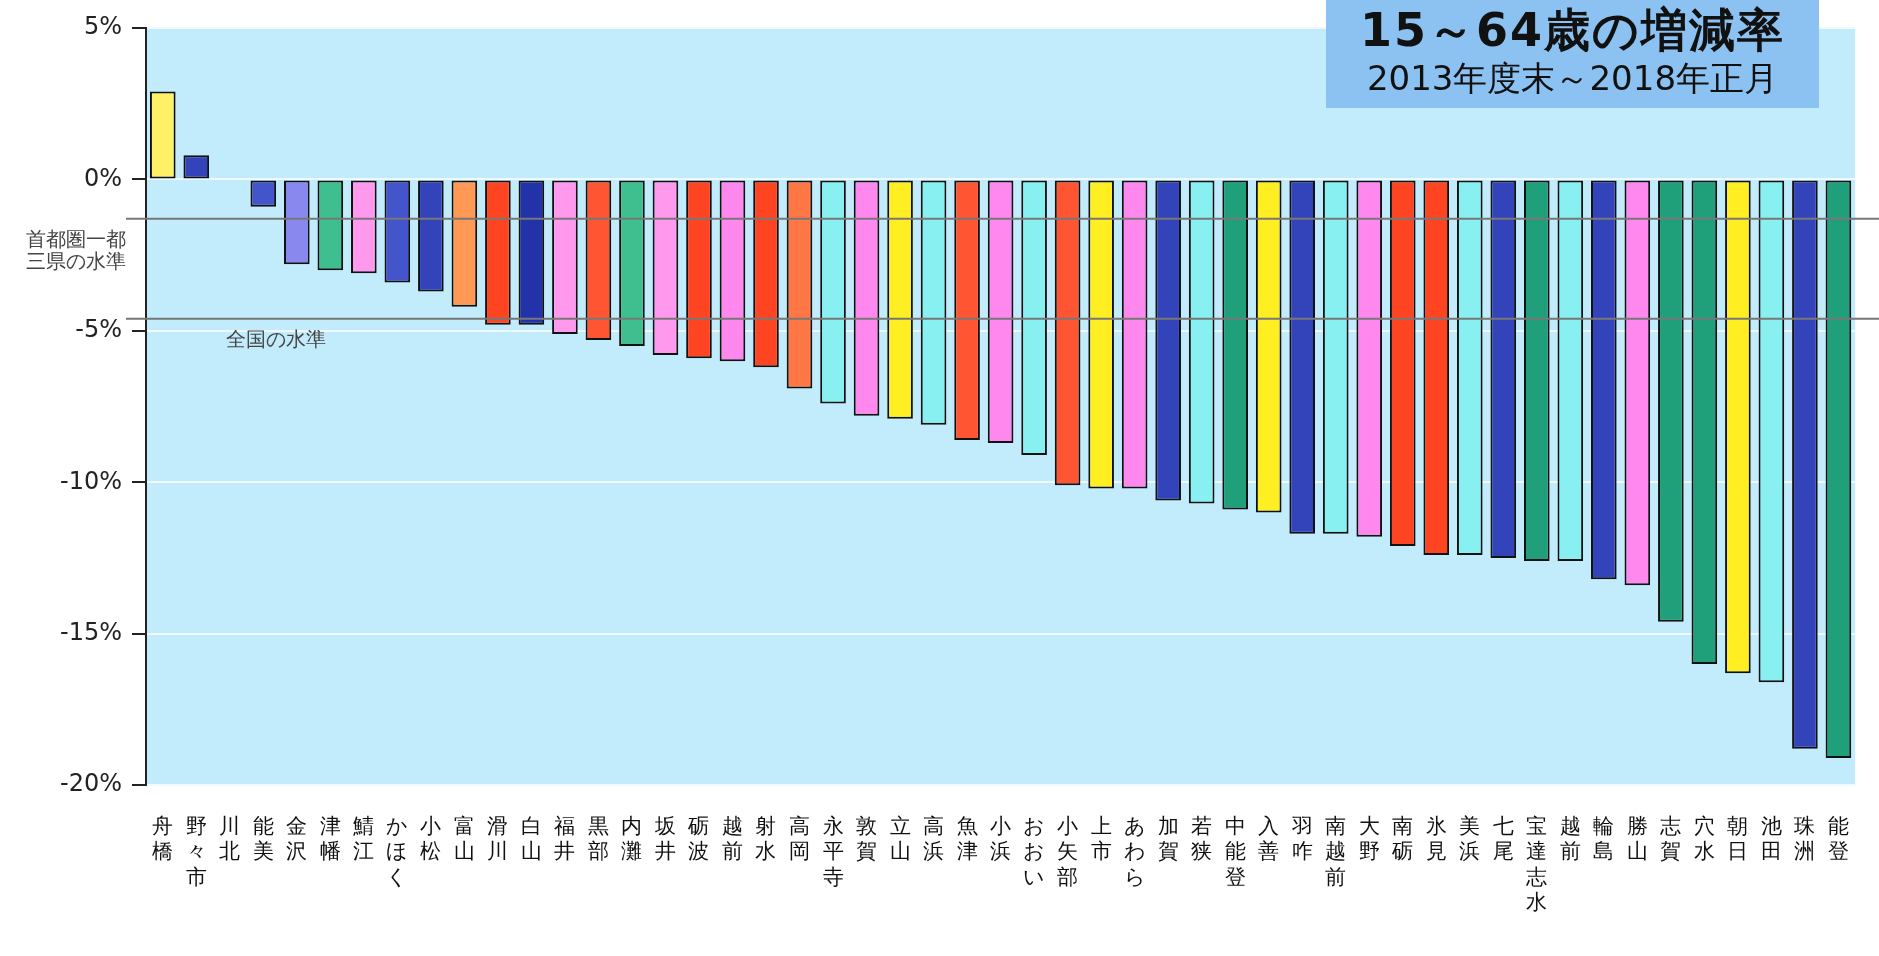 This screenshot has width=1879, height=956. I want to click on x-tick-label: 永平寺, so click(833, 851).